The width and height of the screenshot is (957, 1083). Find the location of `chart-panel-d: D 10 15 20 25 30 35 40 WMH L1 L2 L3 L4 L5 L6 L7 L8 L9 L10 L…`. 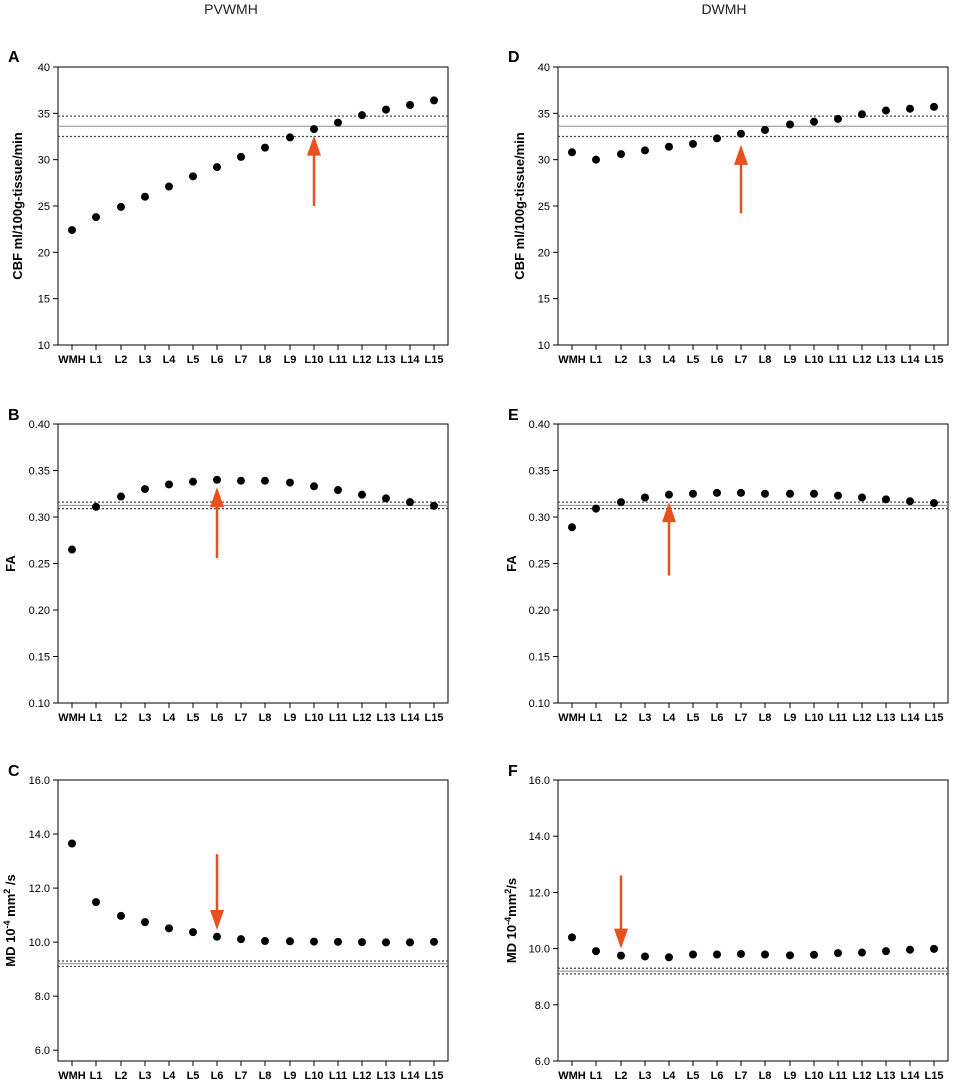

chart-panel-d: D 10 15 20 25 30 35 40 WMH L1 L2 L3 L4 L5 L6 L7 L8 L9 L10 L… is located at coordinates (728, 207).